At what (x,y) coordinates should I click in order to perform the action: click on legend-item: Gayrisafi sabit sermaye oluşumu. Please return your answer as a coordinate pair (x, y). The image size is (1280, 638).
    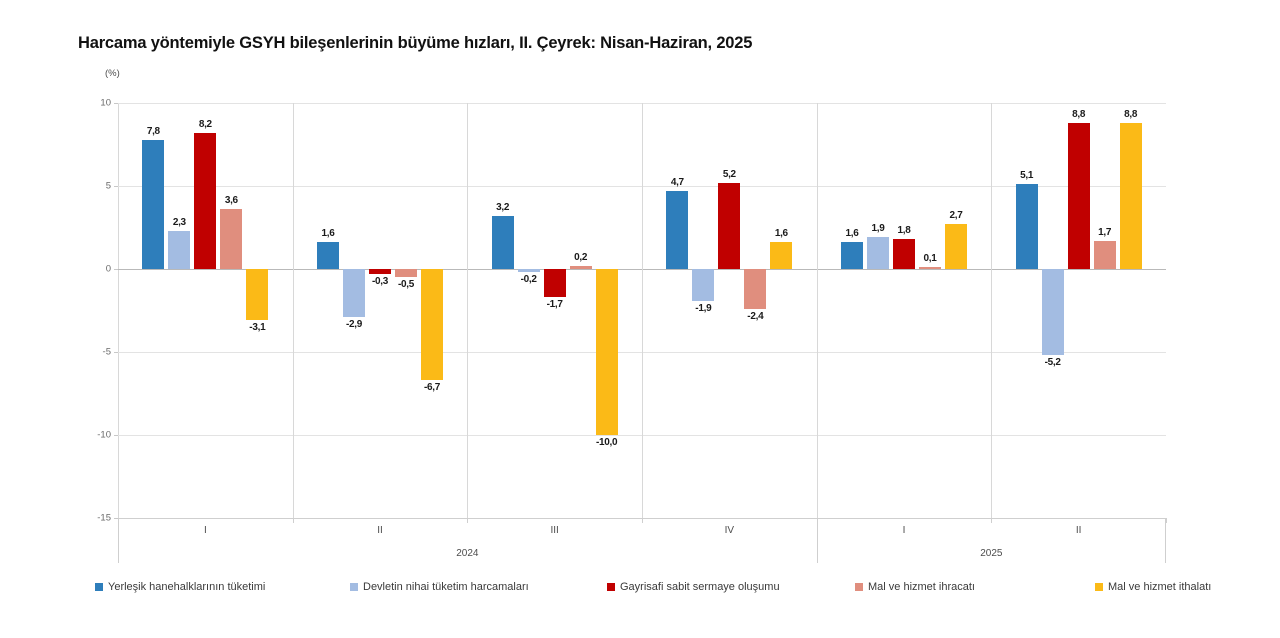
    Looking at the image, I should click on (693, 587).